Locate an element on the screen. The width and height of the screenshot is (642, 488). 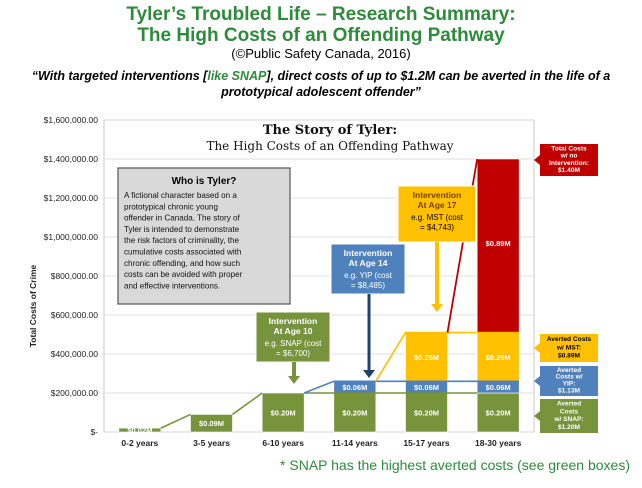
callout-text: w/ SNAP: is located at coordinates (568, 419).